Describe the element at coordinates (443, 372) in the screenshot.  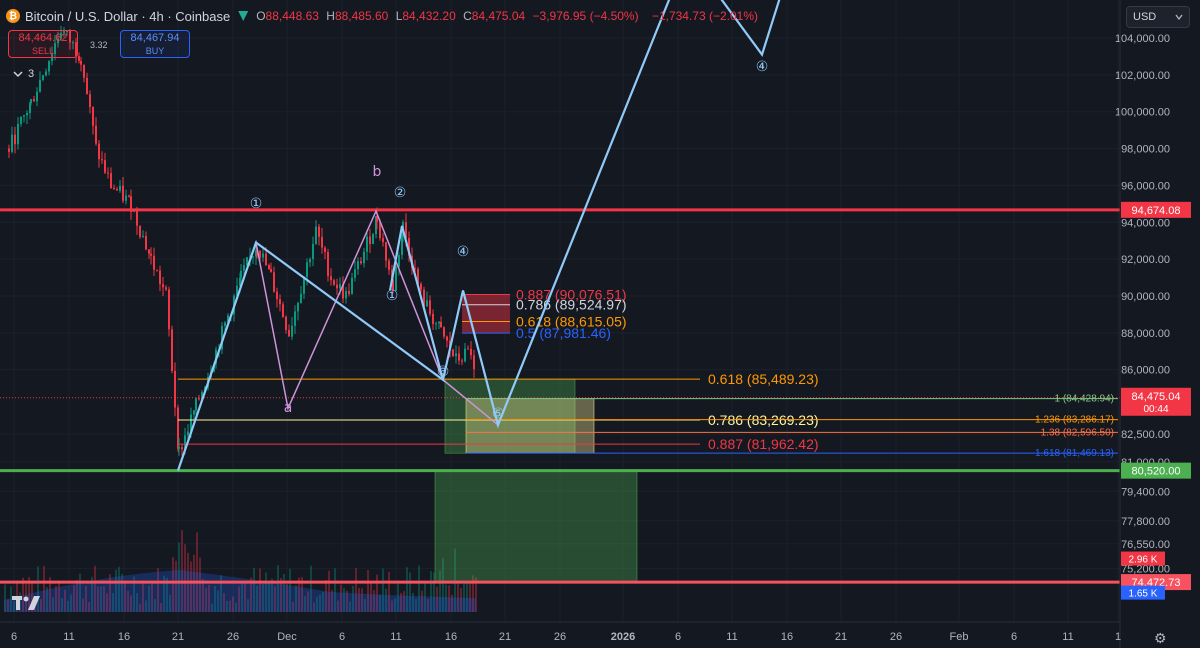
I see `wave-label: ③` at that location.